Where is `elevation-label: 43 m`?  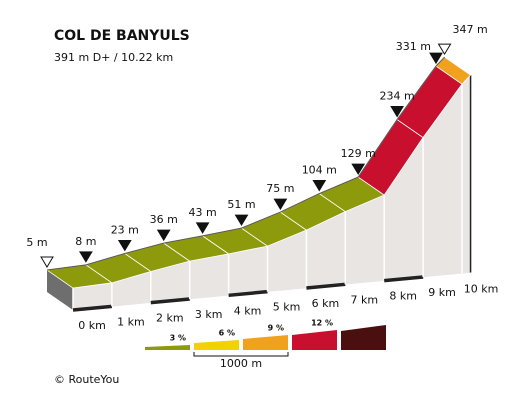
elevation-label: 43 m is located at coordinates (202, 212).